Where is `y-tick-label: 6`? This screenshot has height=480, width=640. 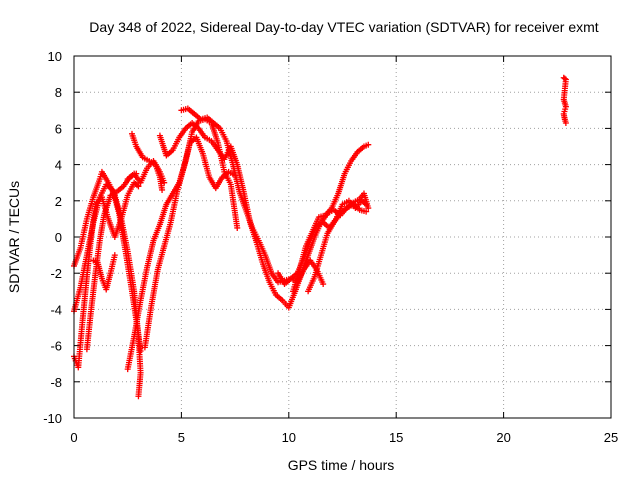
y-tick-label: 6 is located at coordinates (58, 128).